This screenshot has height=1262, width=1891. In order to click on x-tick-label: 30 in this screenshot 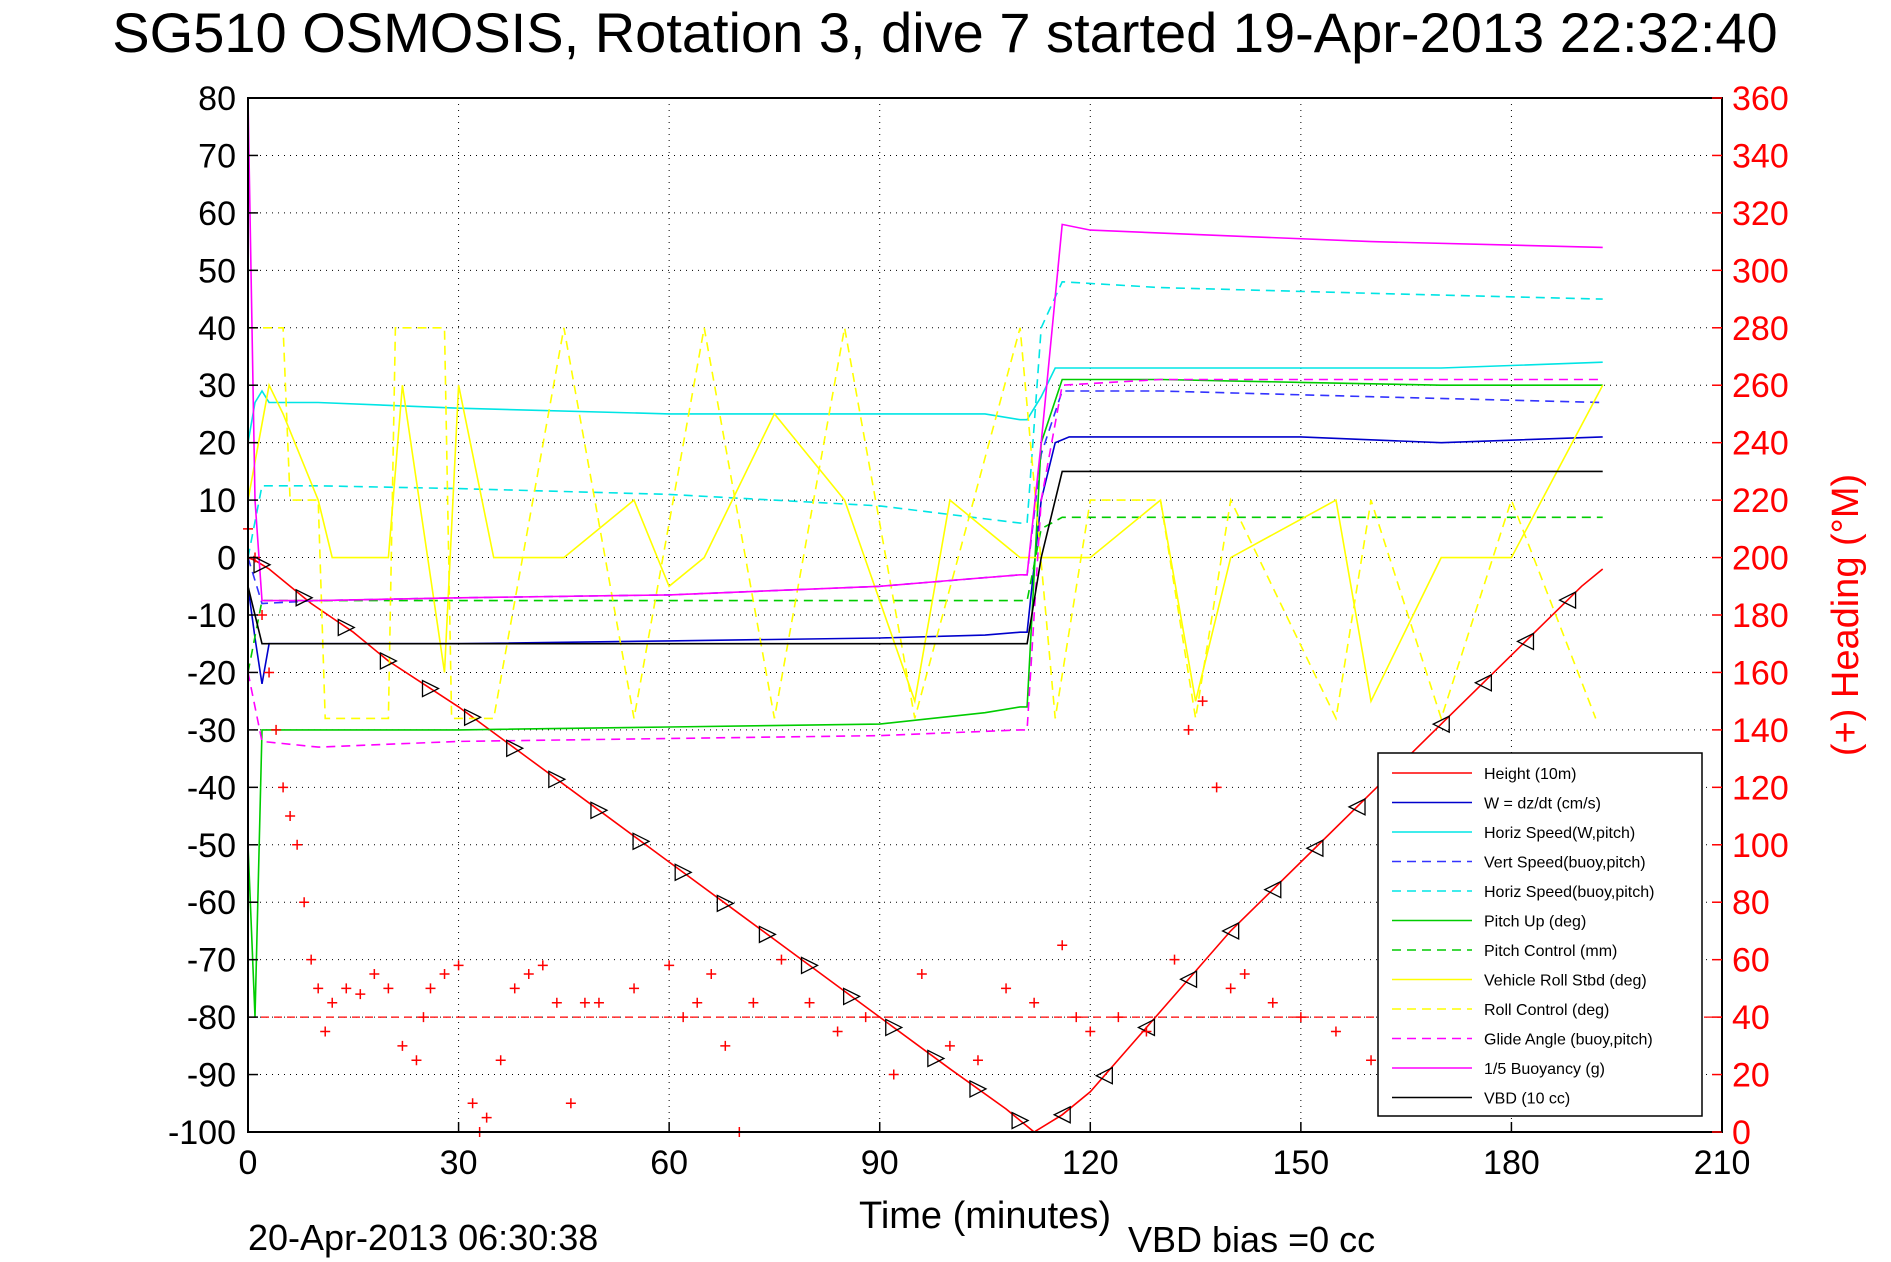, I will do `click(459, 1163)`.